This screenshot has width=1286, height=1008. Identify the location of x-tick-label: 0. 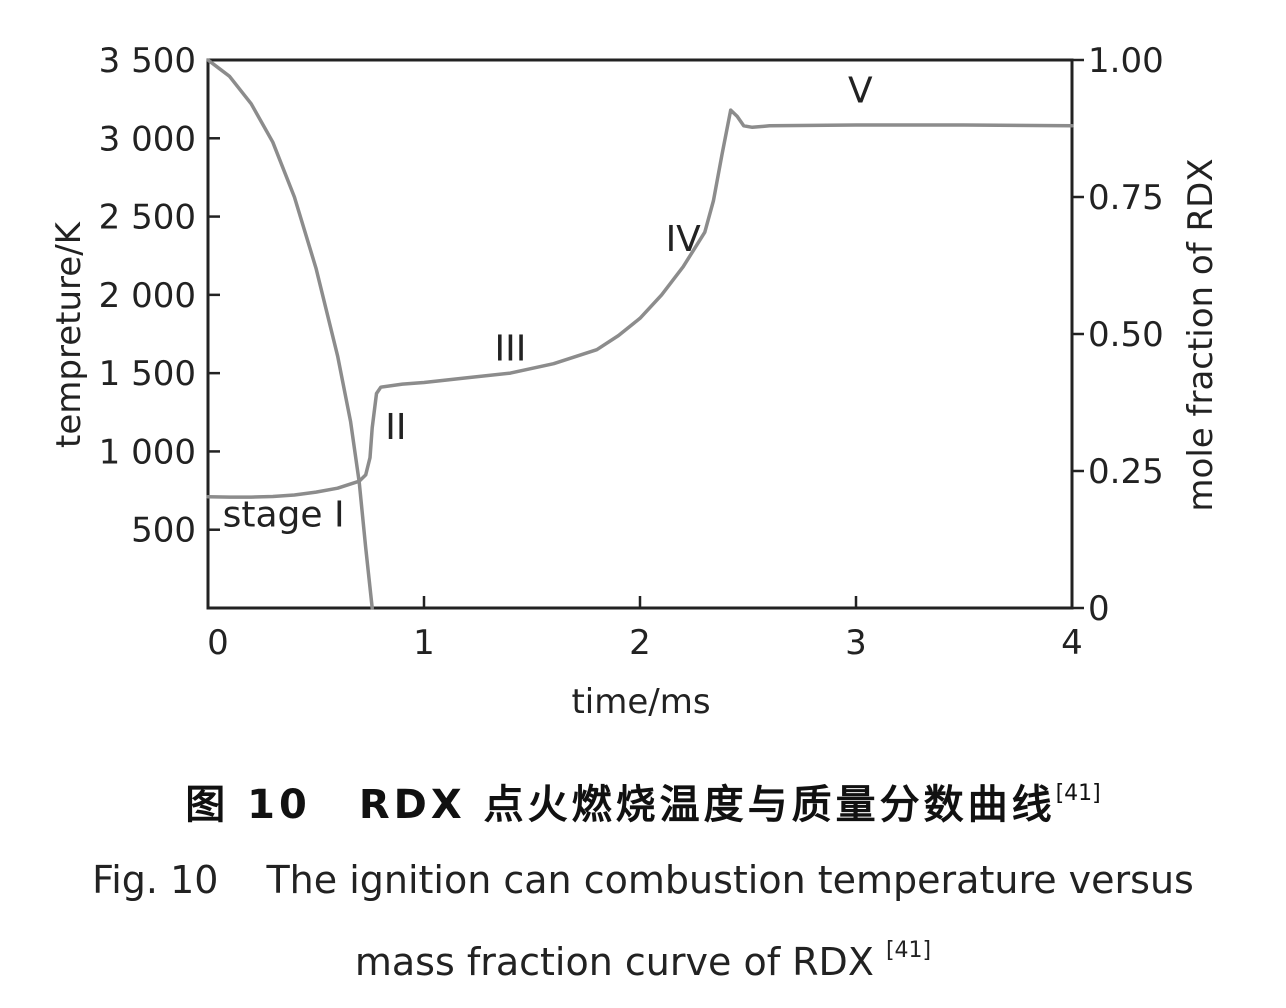
(218, 643).